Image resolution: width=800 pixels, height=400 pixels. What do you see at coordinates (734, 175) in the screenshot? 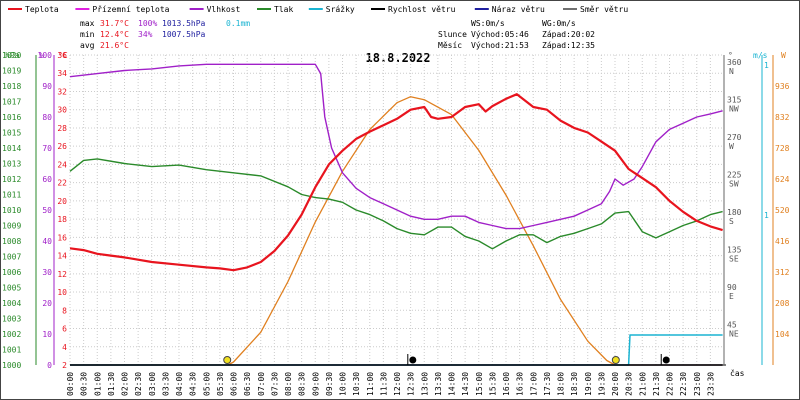
I see `tick-dir-deg: 225` at bounding box center [734, 175].